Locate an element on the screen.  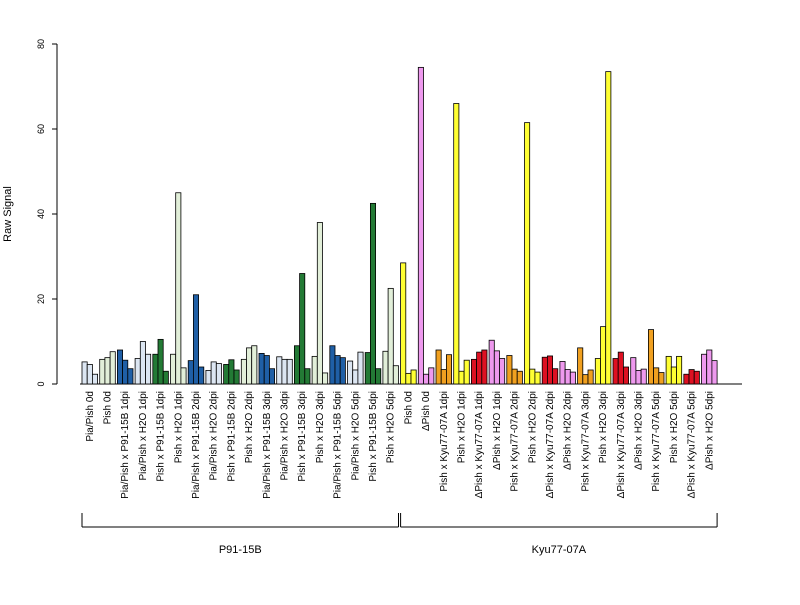
x-tick-label: ΔPish x H2O 2dpi is located at coordinates (568, 430).